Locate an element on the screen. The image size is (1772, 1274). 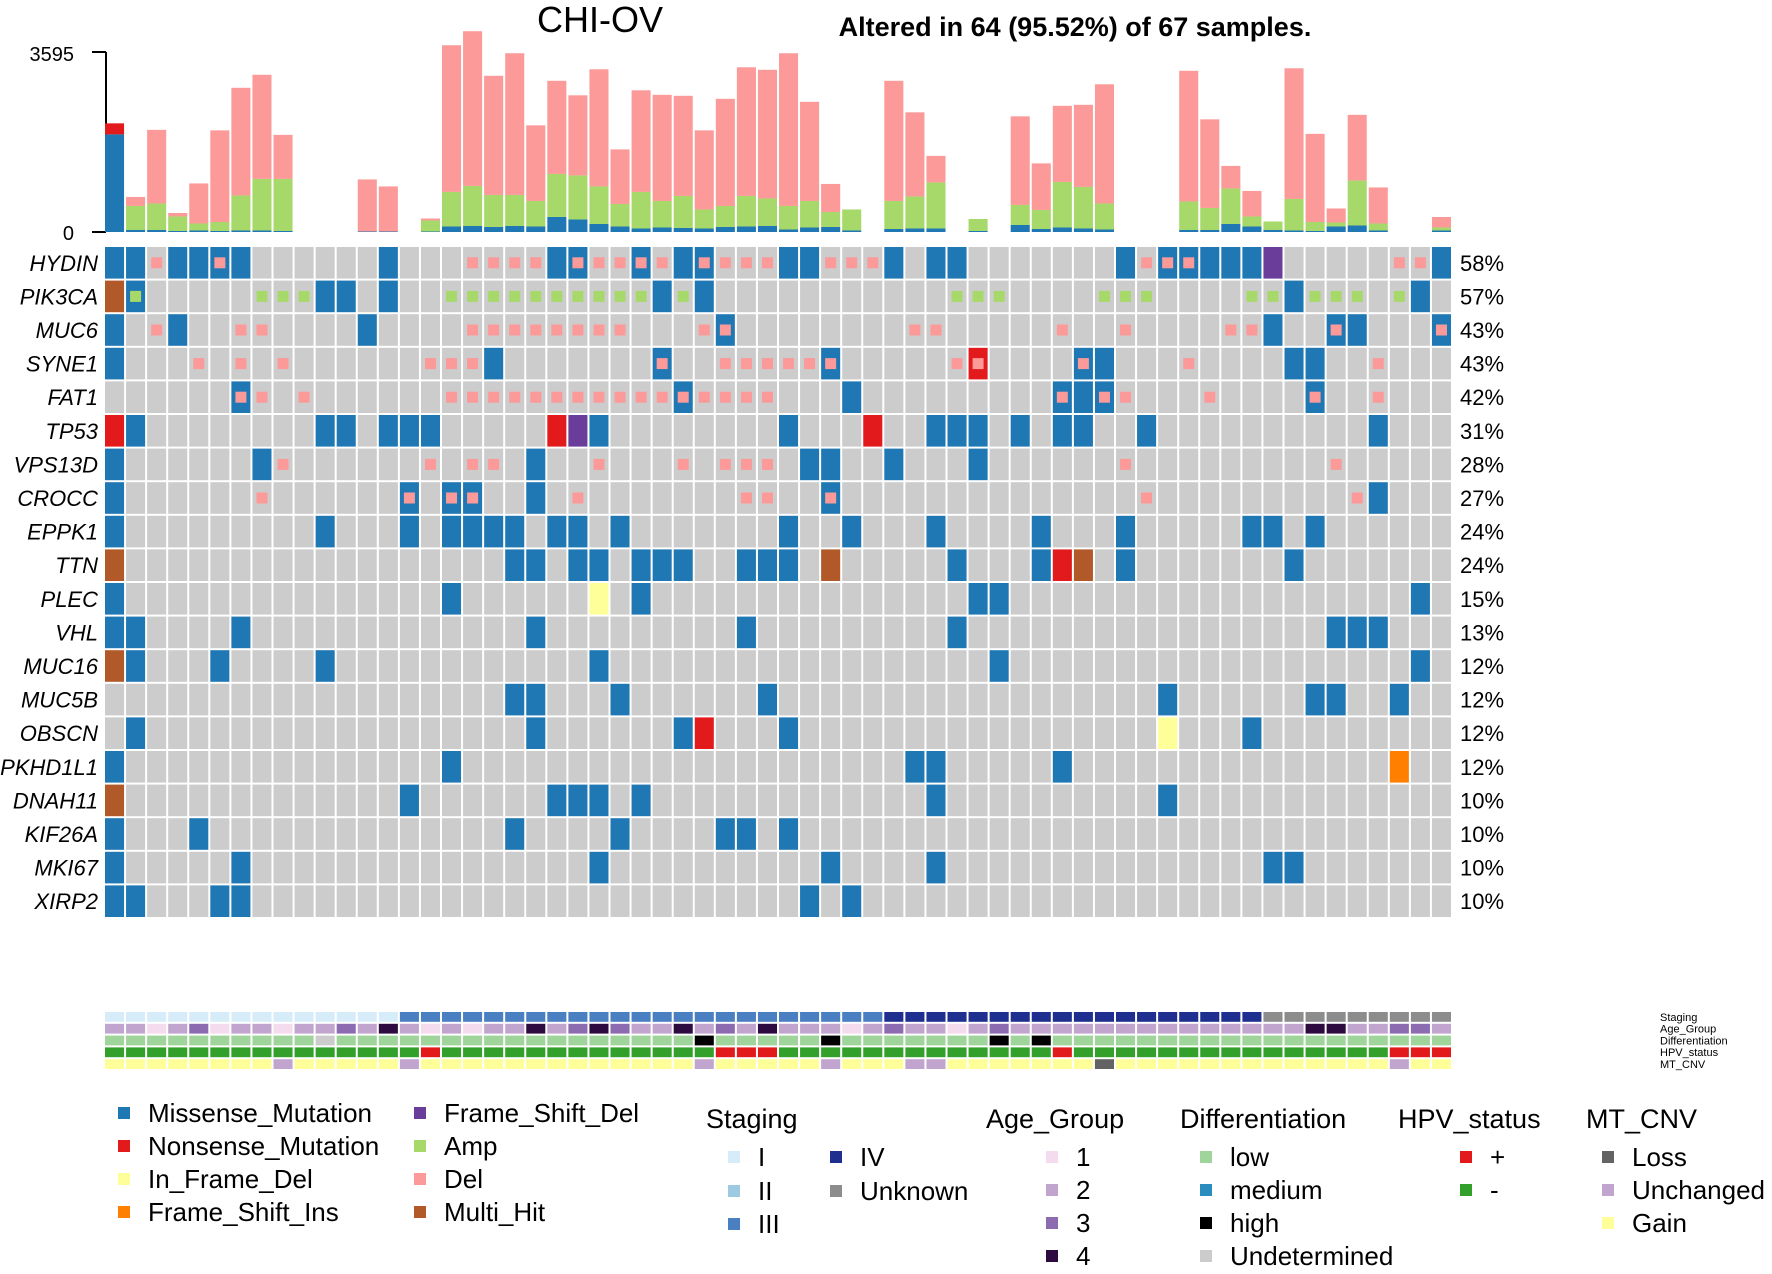
hpv-legend-item-swatch is located at coordinates (1466, 1190).